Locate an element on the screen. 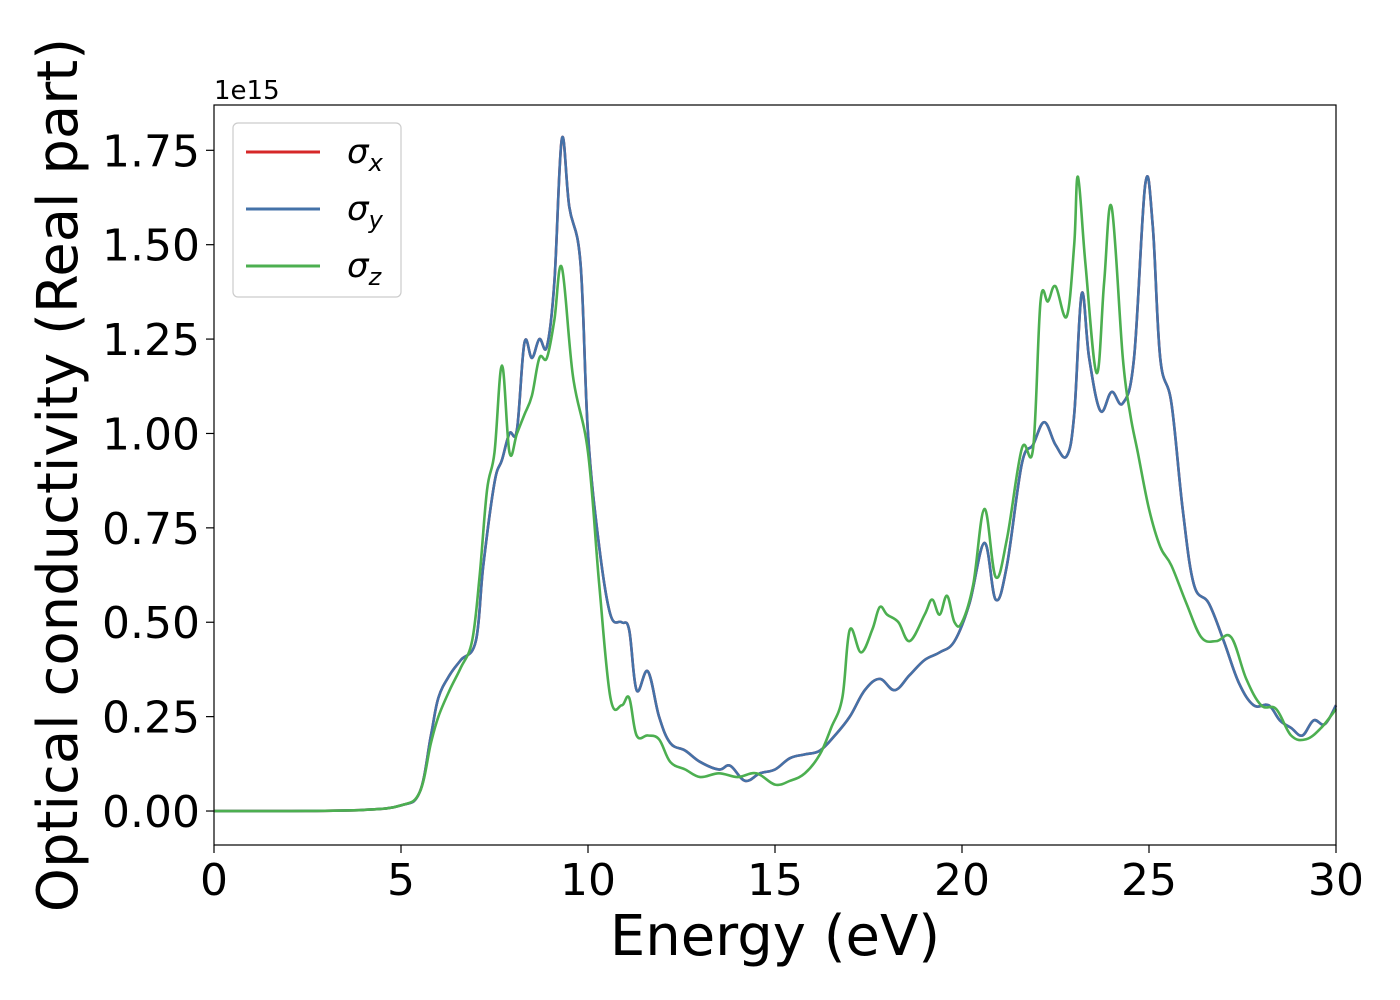  x-tick-label: 30 is located at coordinates (1336, 880).